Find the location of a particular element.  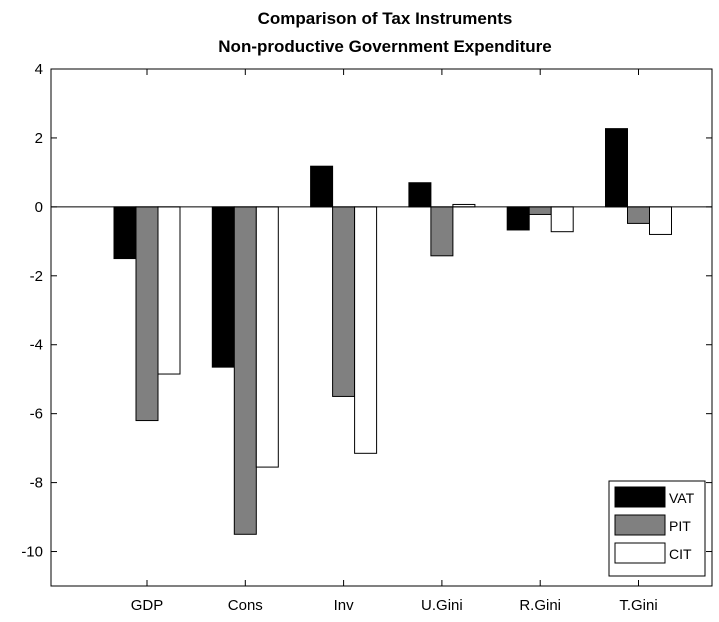

bar-vat-cons is located at coordinates (223, 287).